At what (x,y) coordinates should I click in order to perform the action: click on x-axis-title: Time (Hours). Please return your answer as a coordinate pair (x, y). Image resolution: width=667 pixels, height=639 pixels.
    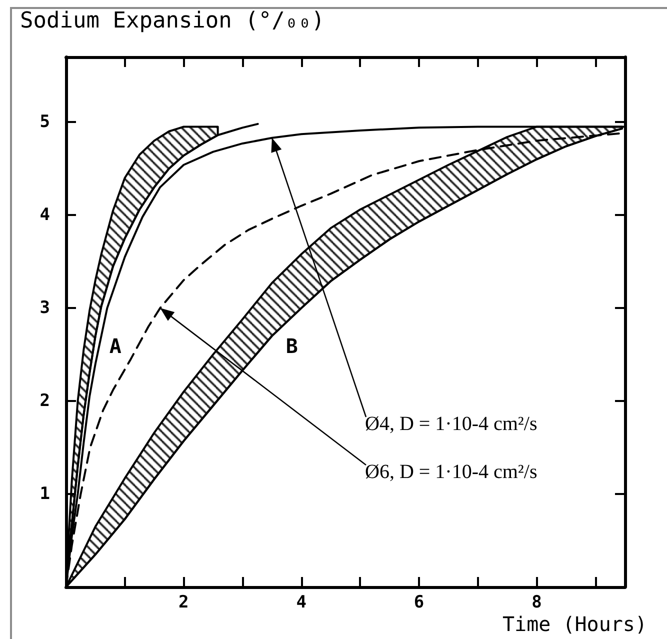
    Looking at the image, I should click on (575, 624).